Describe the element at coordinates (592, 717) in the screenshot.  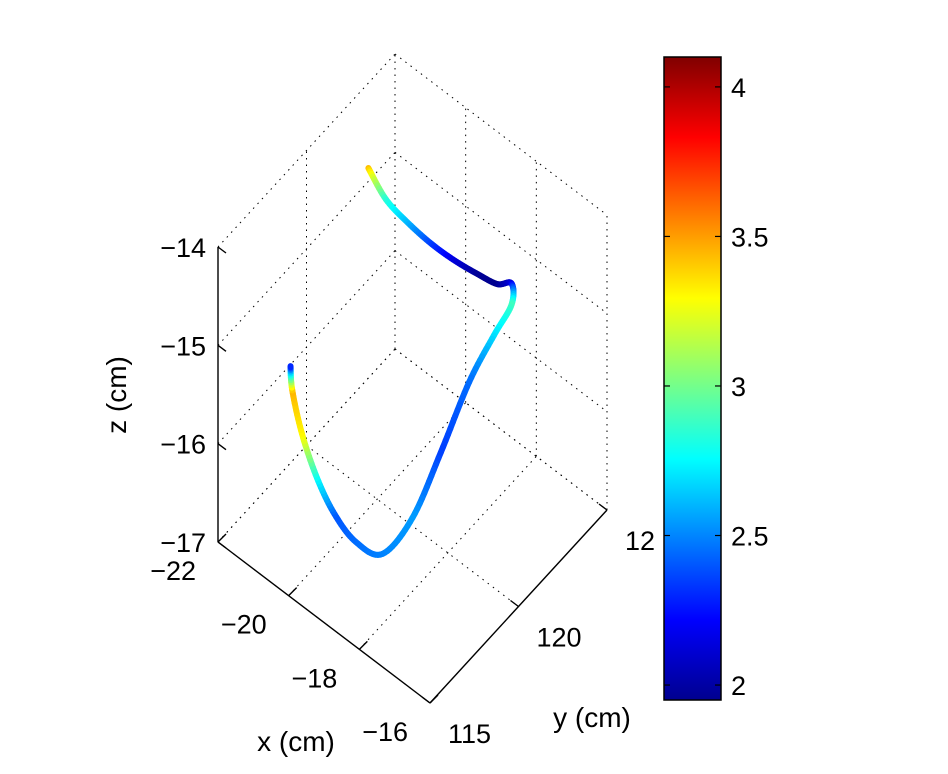
I see `y-axis-label: y (cm)` at that location.